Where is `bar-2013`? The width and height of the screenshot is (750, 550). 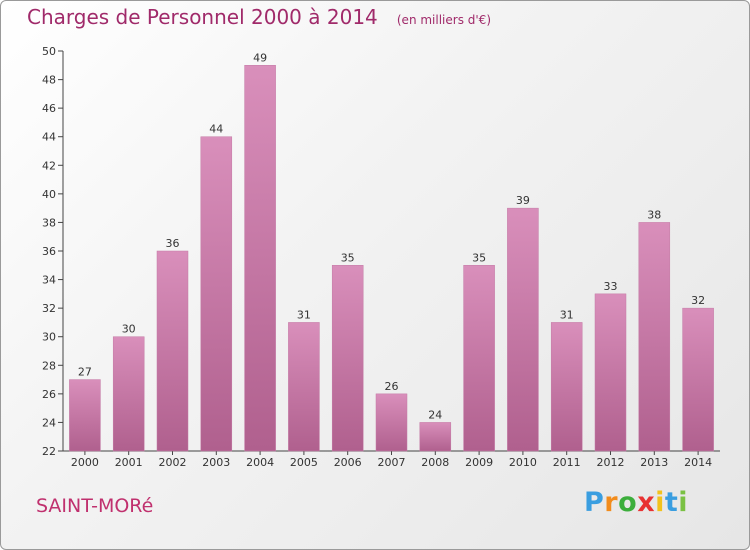
bar-2013 is located at coordinates (654, 337).